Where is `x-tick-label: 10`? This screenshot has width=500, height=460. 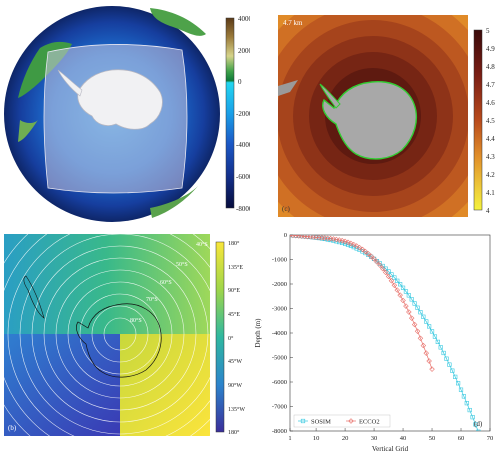 x-tick-label: 10 is located at coordinates (316, 438).